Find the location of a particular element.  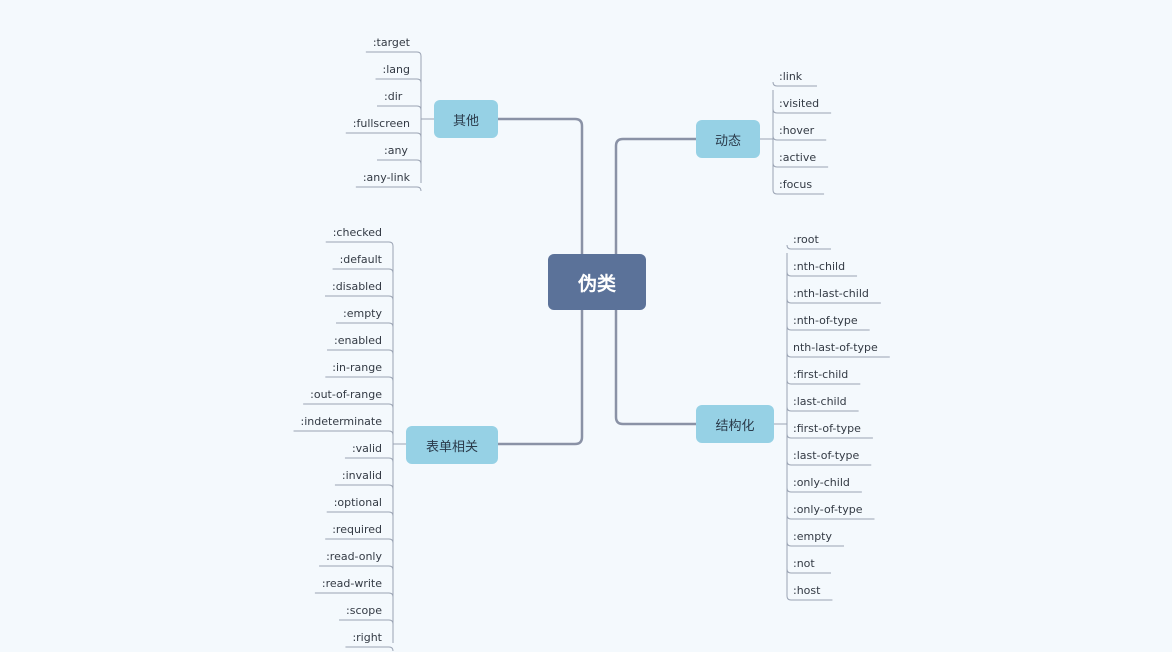

other-leaf-item: :any-link is located at coordinates (386, 177).